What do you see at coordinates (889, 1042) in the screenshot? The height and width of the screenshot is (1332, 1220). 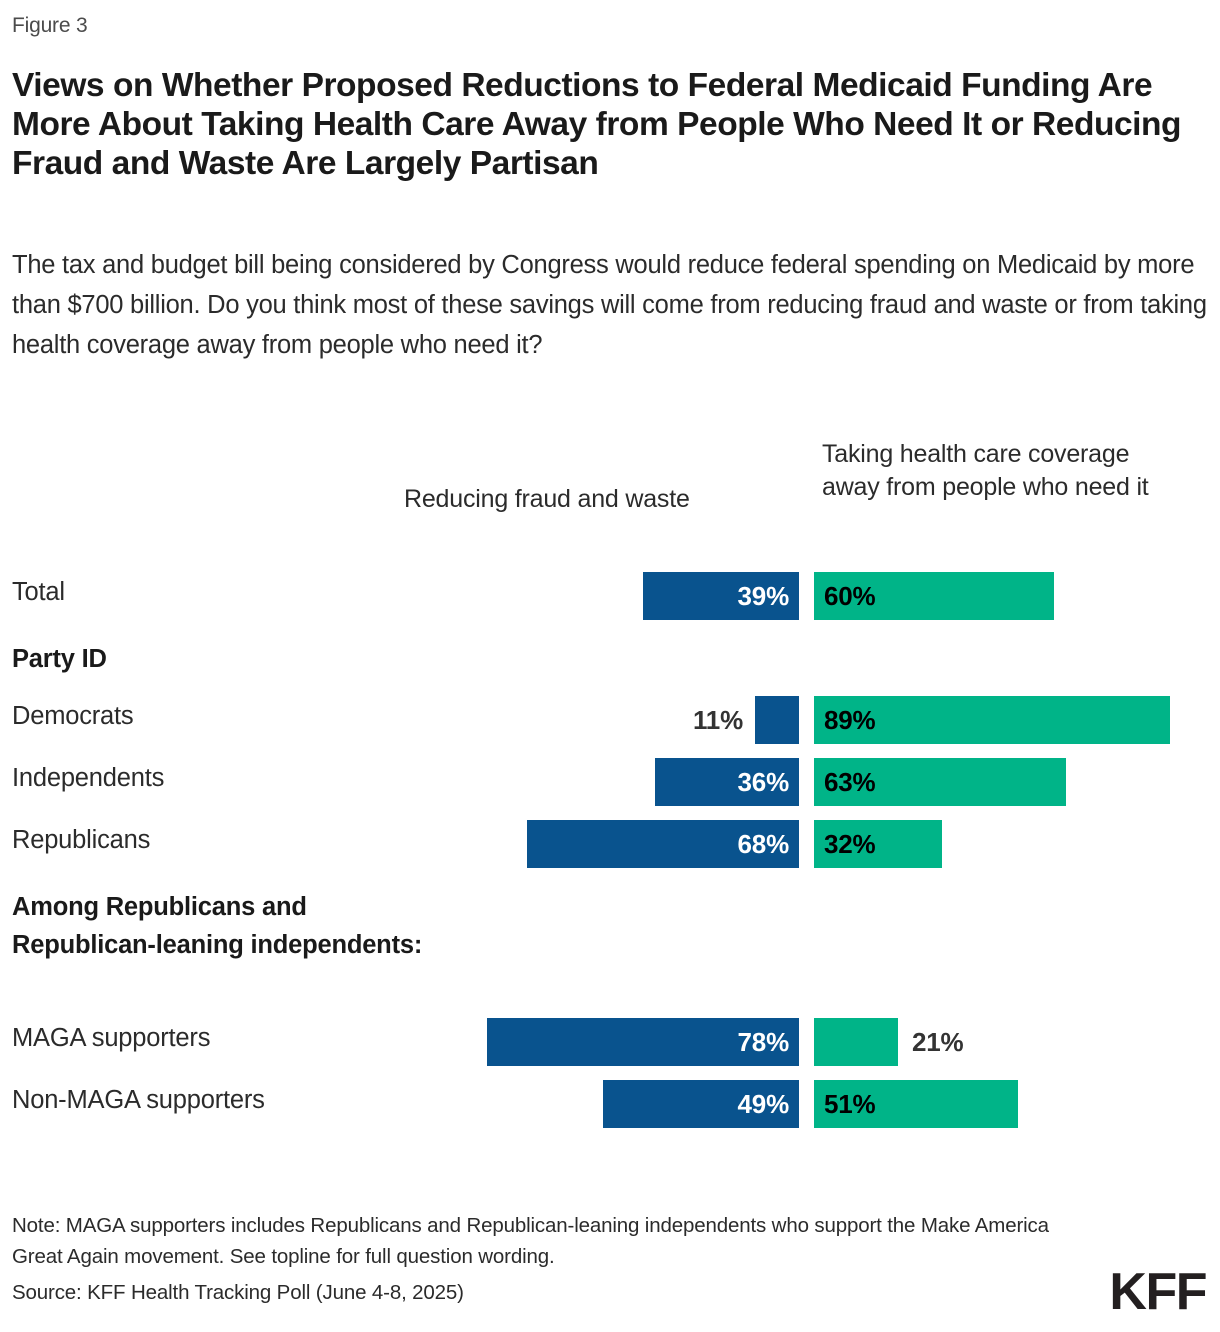 I see `bar-segment-taking-health-care-coverage: 21%` at bounding box center [889, 1042].